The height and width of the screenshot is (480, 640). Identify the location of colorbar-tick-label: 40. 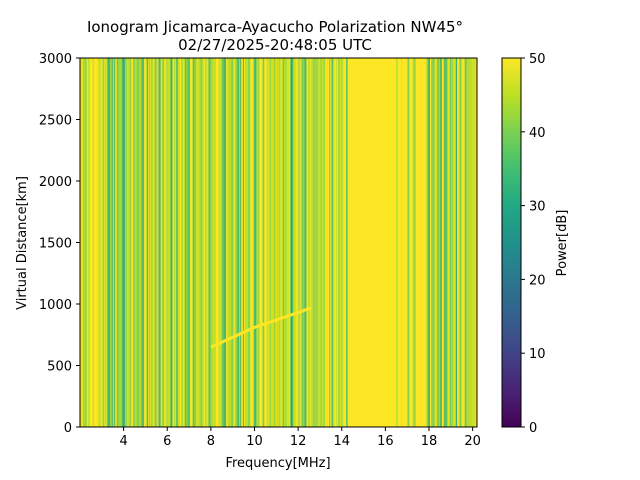
(537, 133).